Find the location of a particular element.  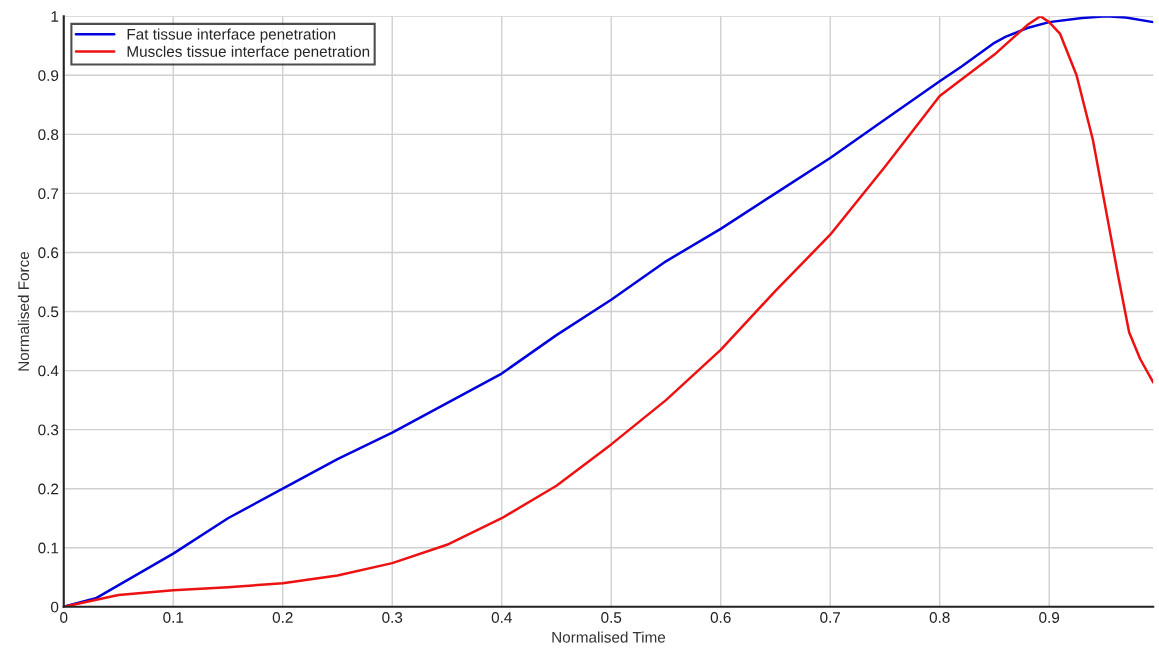

legend-label: Muscles tissue interface penetration is located at coordinates (248, 52).